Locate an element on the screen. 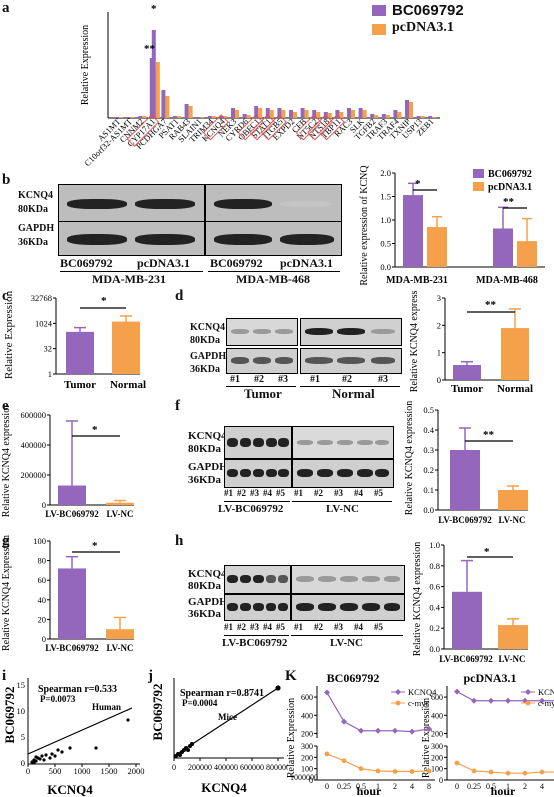 The width and height of the screenshot is (554, 797). pa-bar-pc-CFB is located at coordinates (306, 114).